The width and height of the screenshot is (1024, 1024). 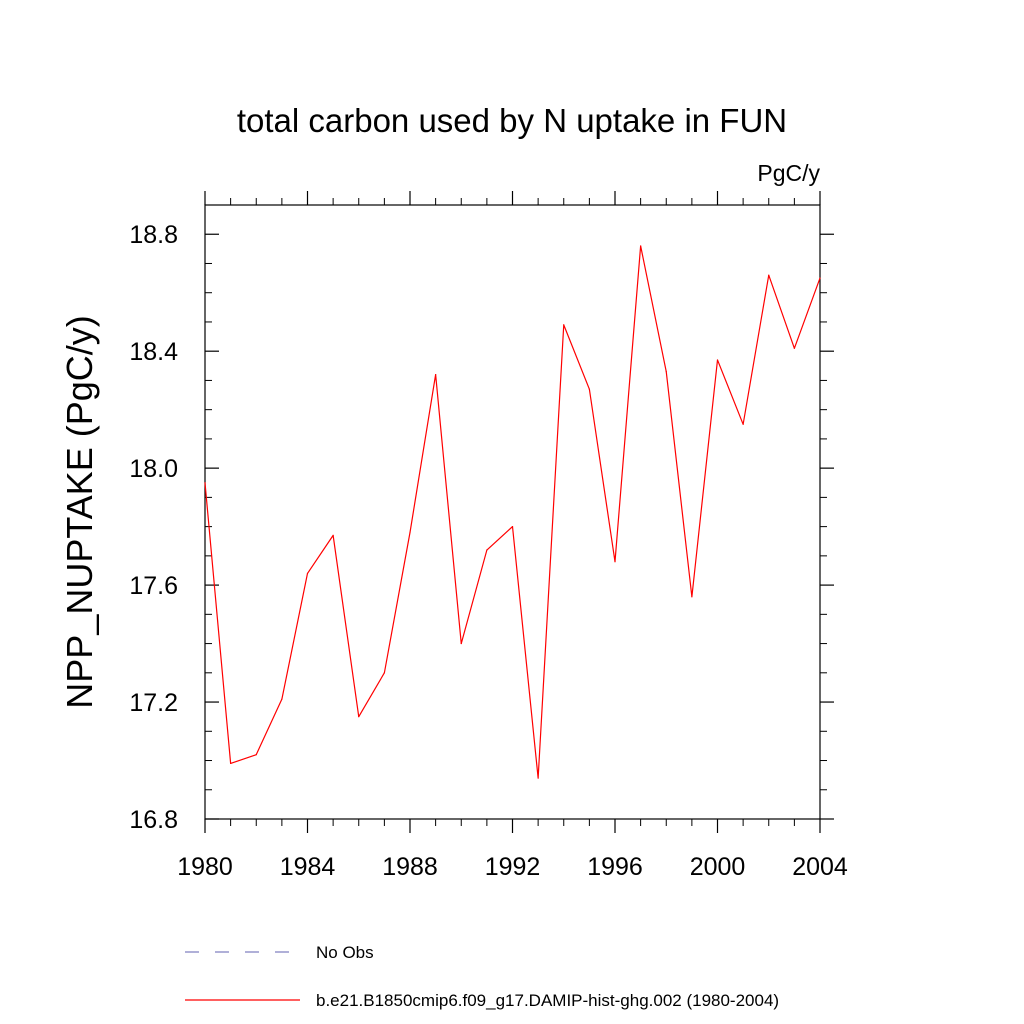 I want to click on y-tick-label: 18.0, so click(x=153, y=469).